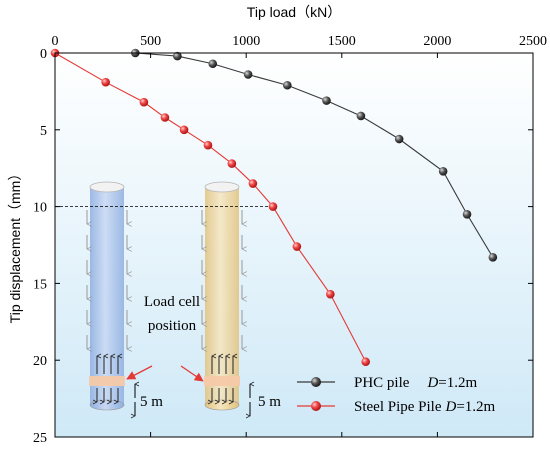 The image size is (550, 454). I want to click on y-tick-label: 5, so click(43, 131).